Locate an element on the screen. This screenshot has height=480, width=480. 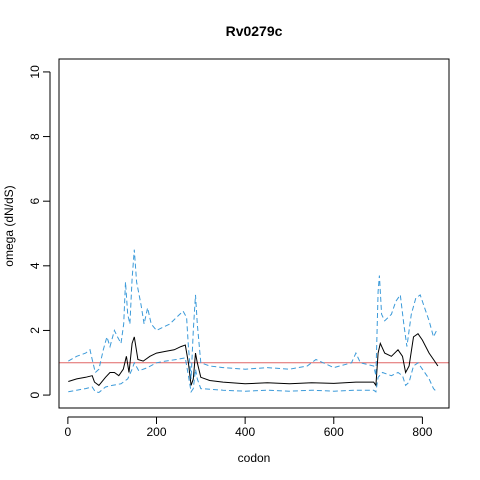
chart-title: Rv0279c is located at coordinates (254, 31).